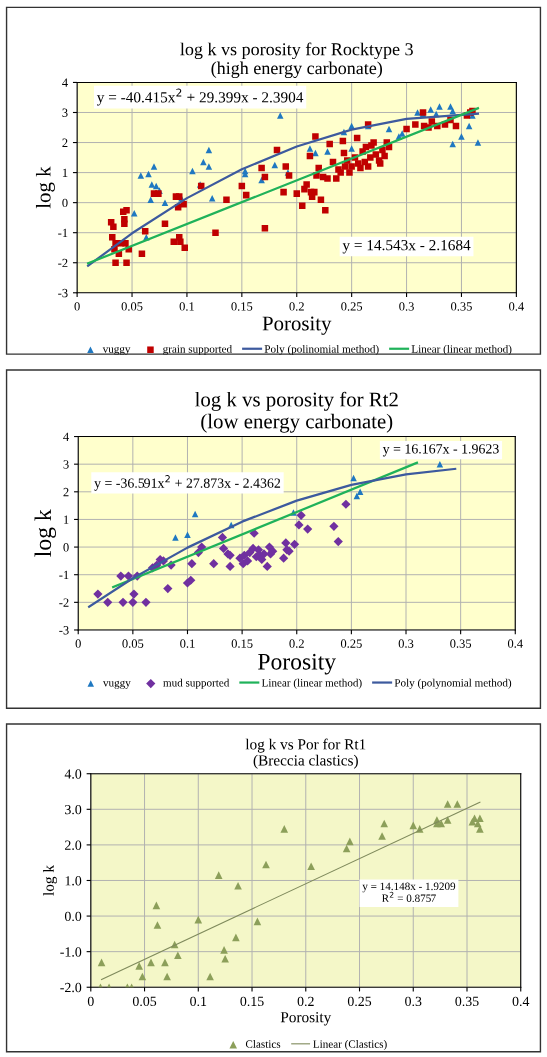  Describe the element at coordinates (350, 1045) in the screenshot. I see `legend-label: Linear (Clastics)` at that location.